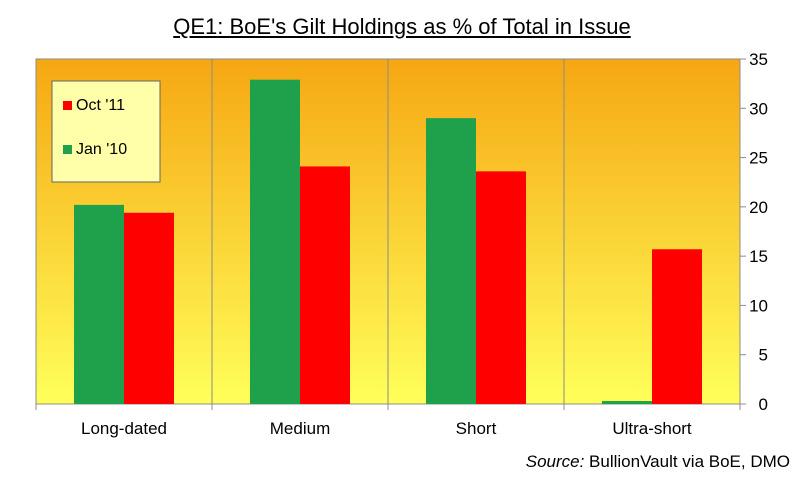 This screenshot has height=479, width=804. I want to click on y-tick-label: 30, so click(758, 108).